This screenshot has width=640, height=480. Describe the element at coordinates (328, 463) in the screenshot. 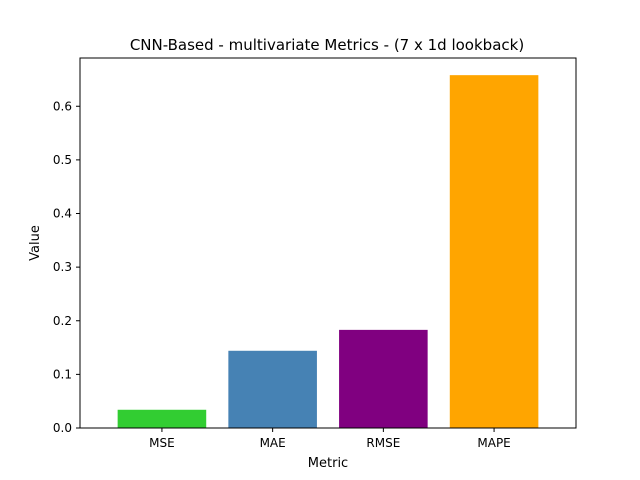

I see `x-axis-label: Metric` at that location.